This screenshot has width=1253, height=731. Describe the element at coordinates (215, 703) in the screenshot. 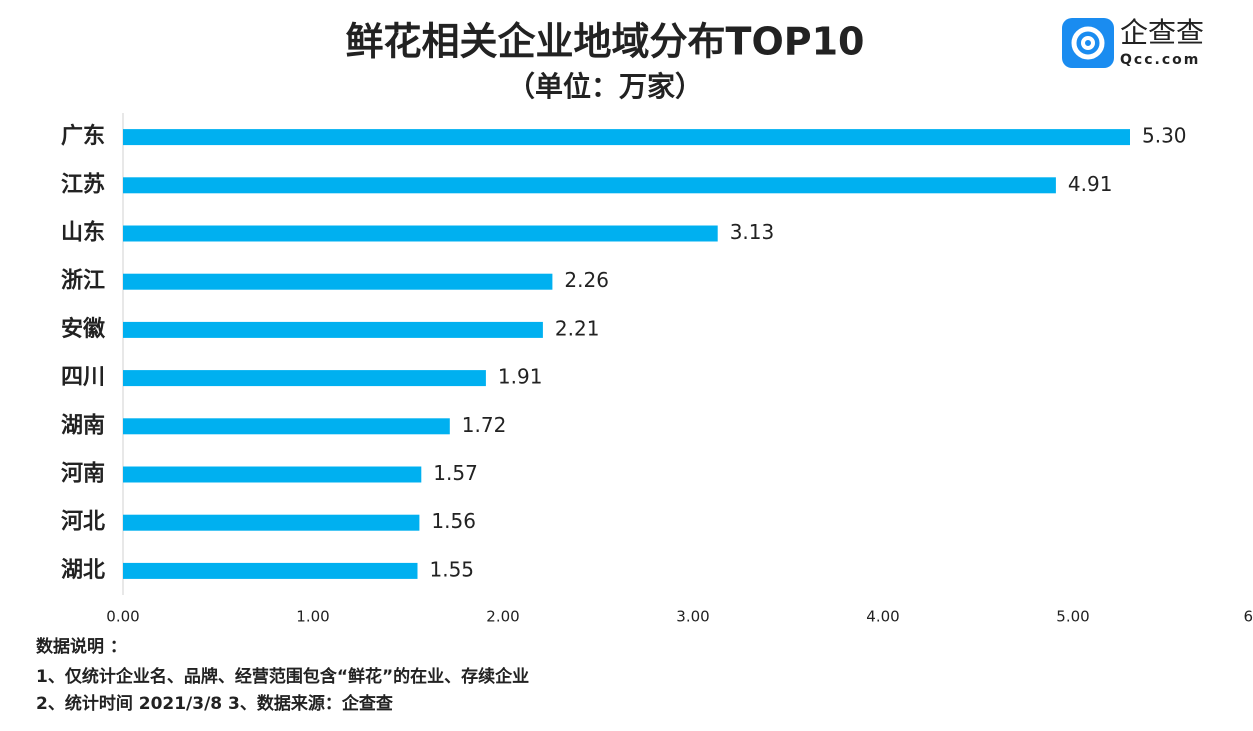

I see `note: 2、统计时间 2021/3/8 3、数据来源：企查查` at that location.